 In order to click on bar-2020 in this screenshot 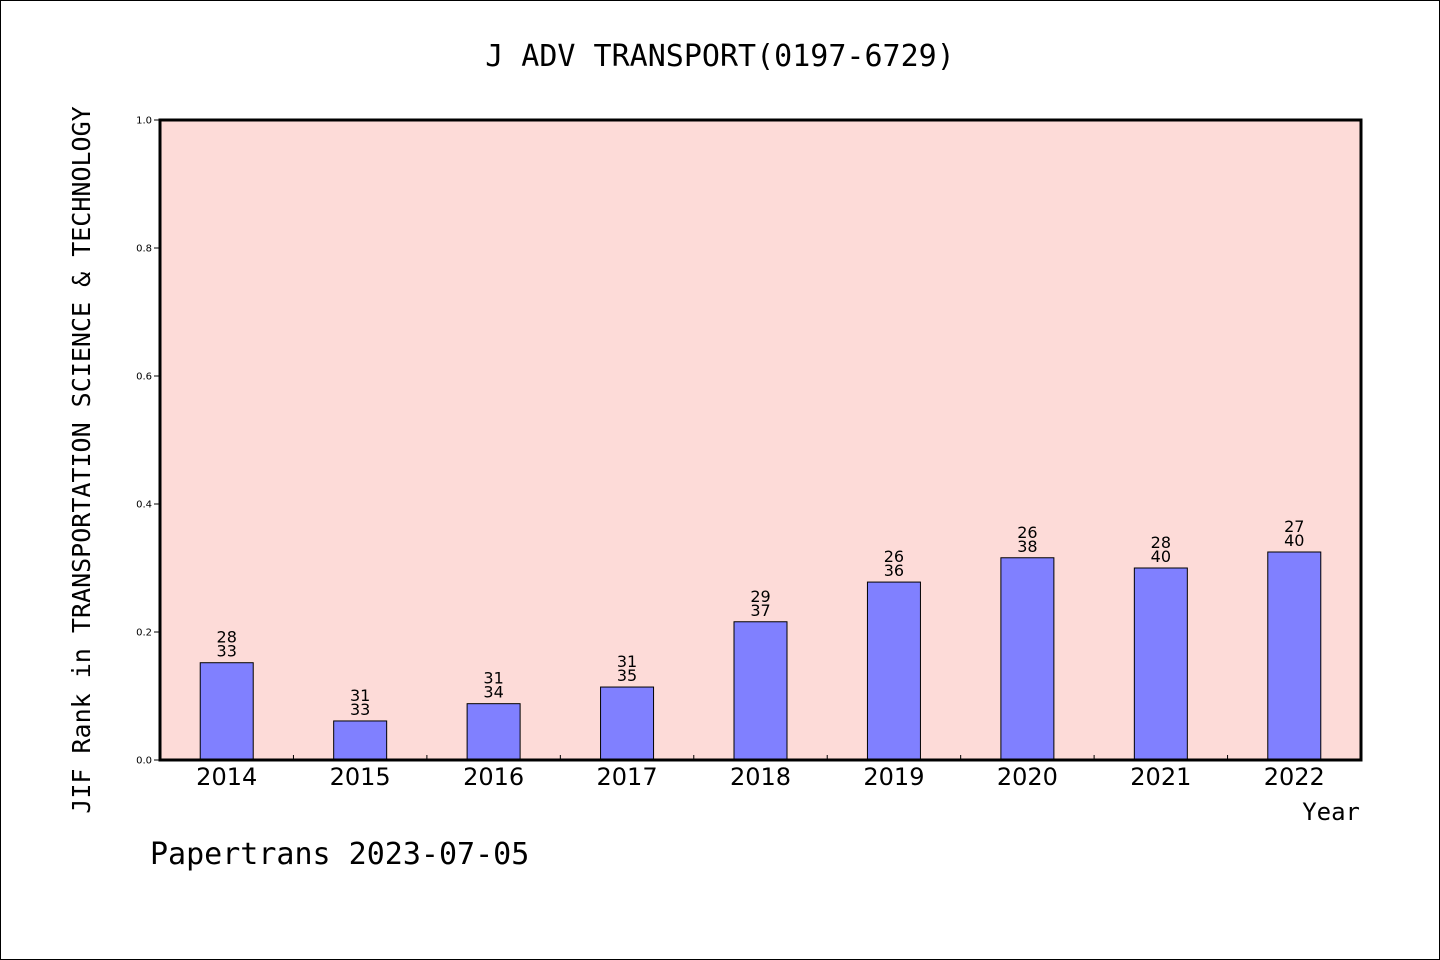, I will do `click(1027, 659)`.